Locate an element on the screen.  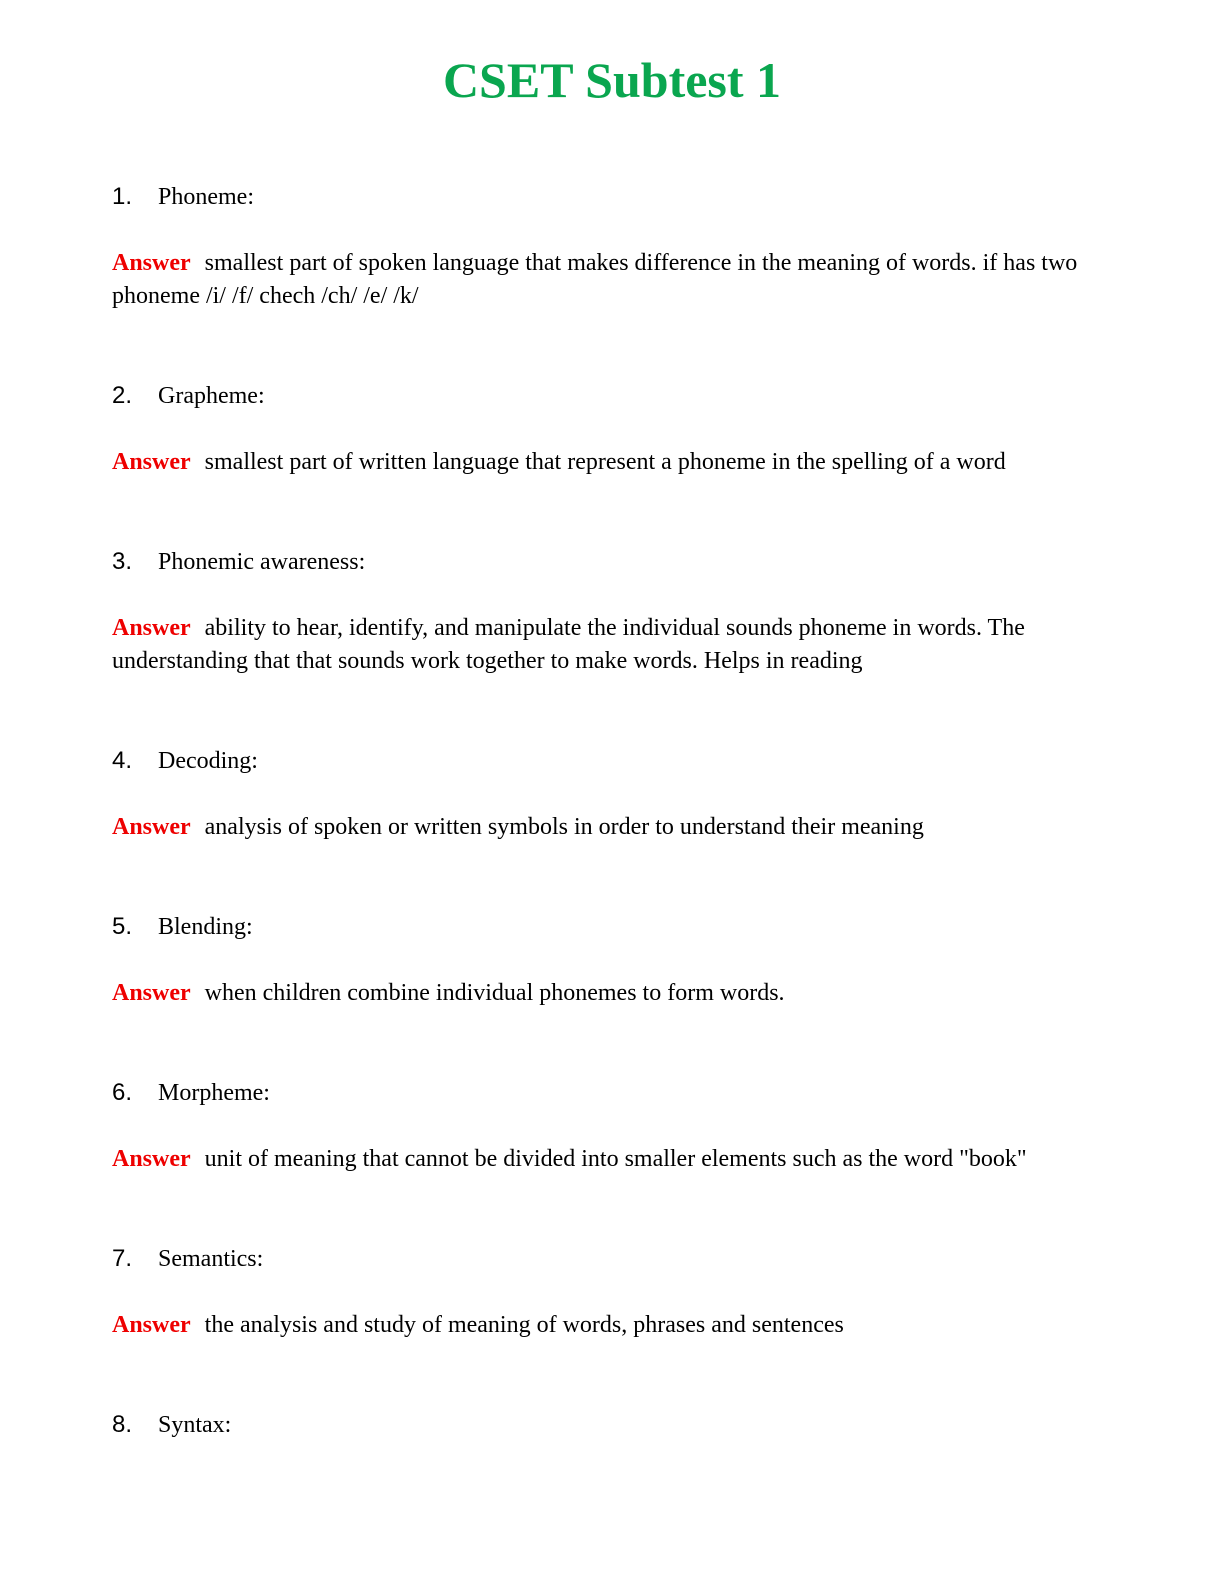
question-number: 2. is located at coordinates (122, 395).